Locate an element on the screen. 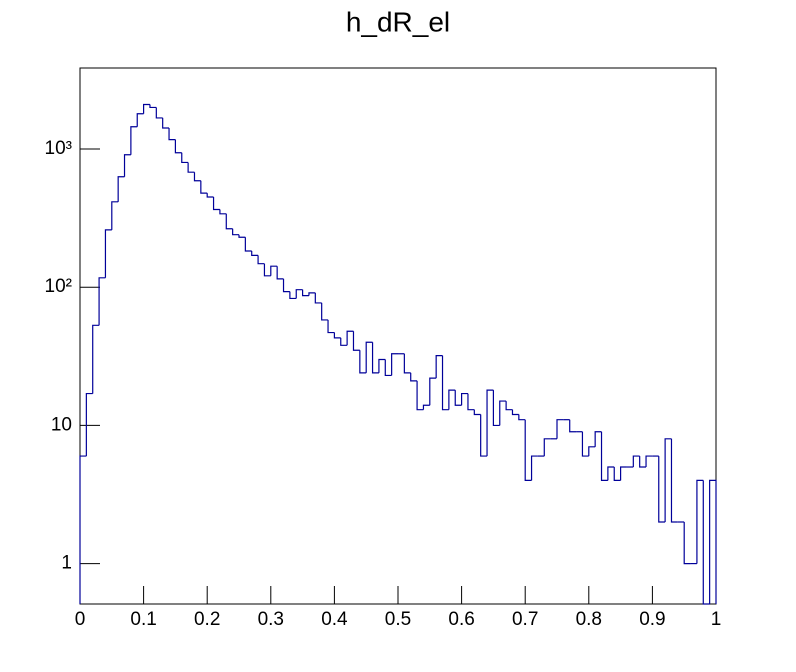 This screenshot has width=796, height=672. x-tick-label: 0 is located at coordinates (80, 619).